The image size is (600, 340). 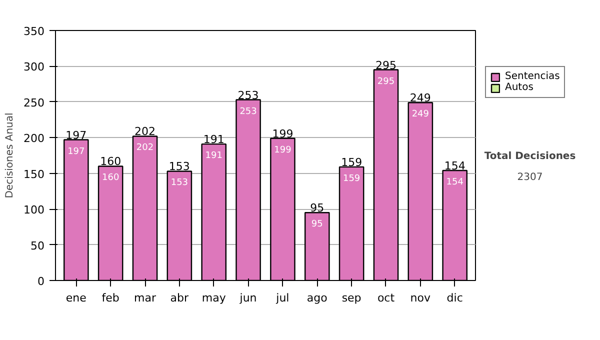 I want to click on text: 2307, so click(x=530, y=177).